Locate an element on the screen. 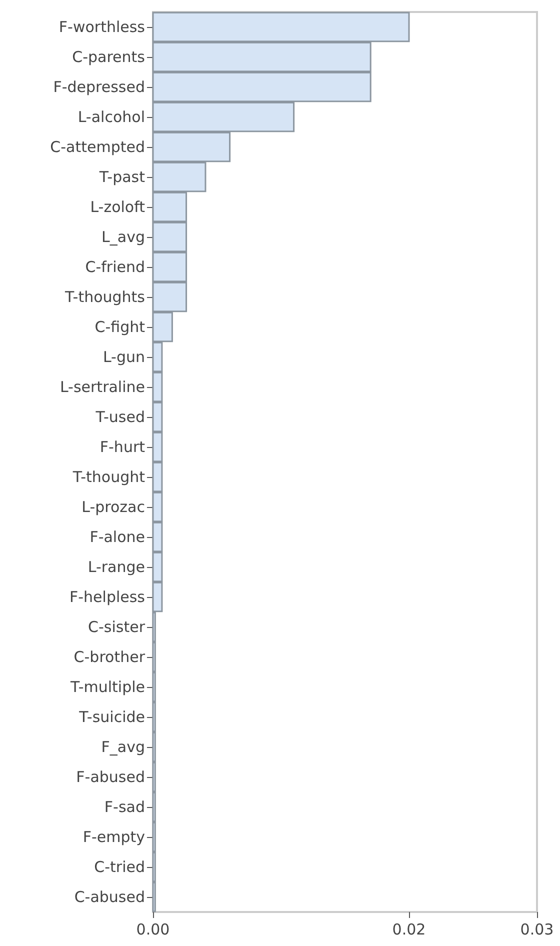 The width and height of the screenshot is (560, 946). y-tick-label: F-sad is located at coordinates (124, 807).